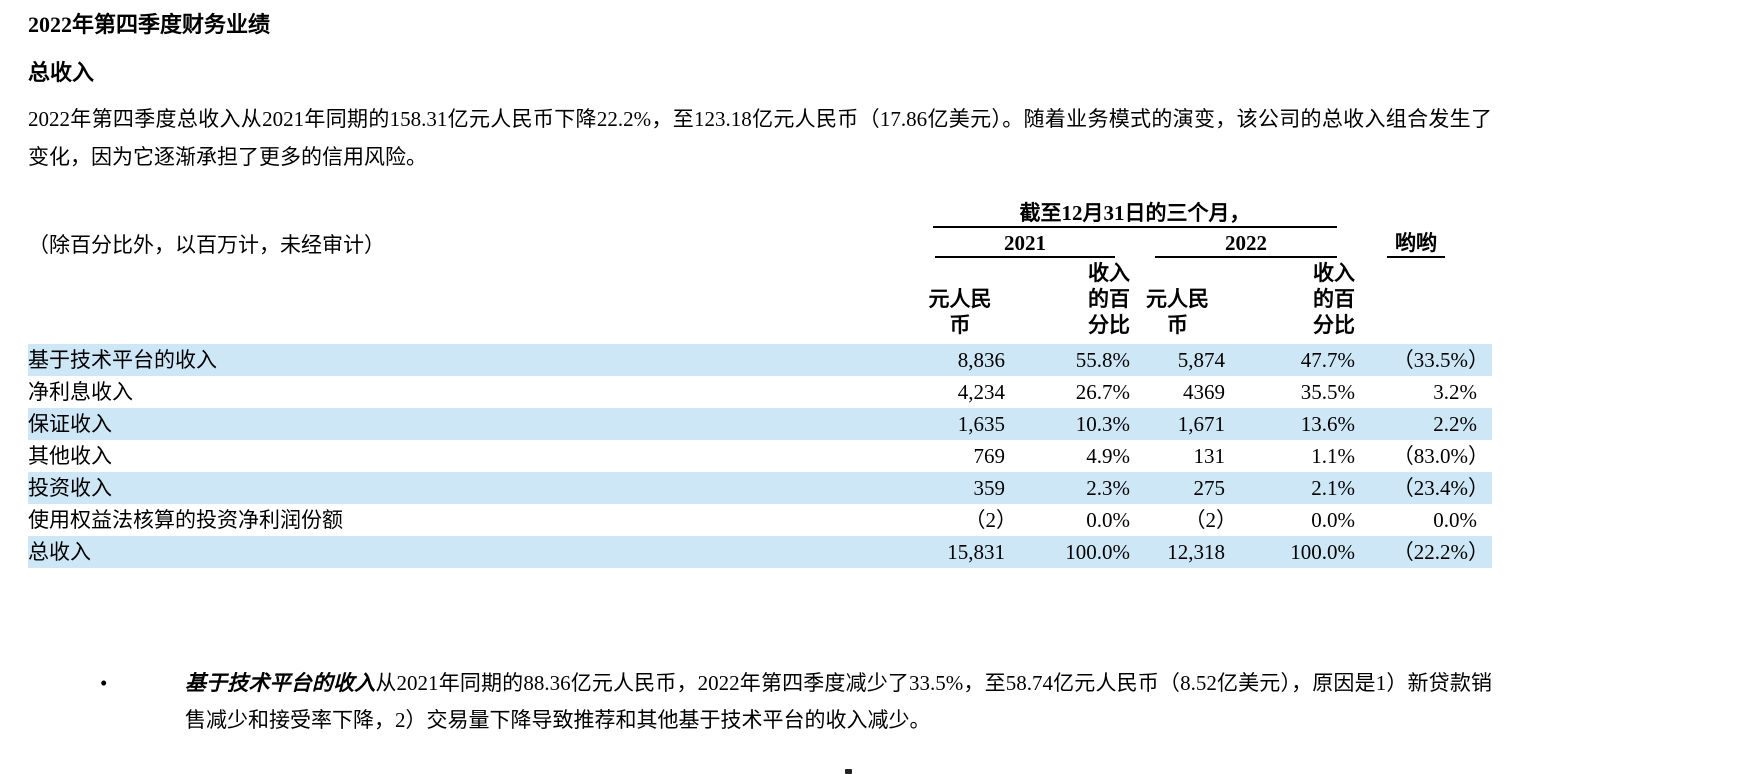 Image resolution: width=1744 pixels, height=774 pixels. Describe the element at coordinates (122, 360) in the screenshot. I see `row-label: 基于技术平台的收入` at that location.